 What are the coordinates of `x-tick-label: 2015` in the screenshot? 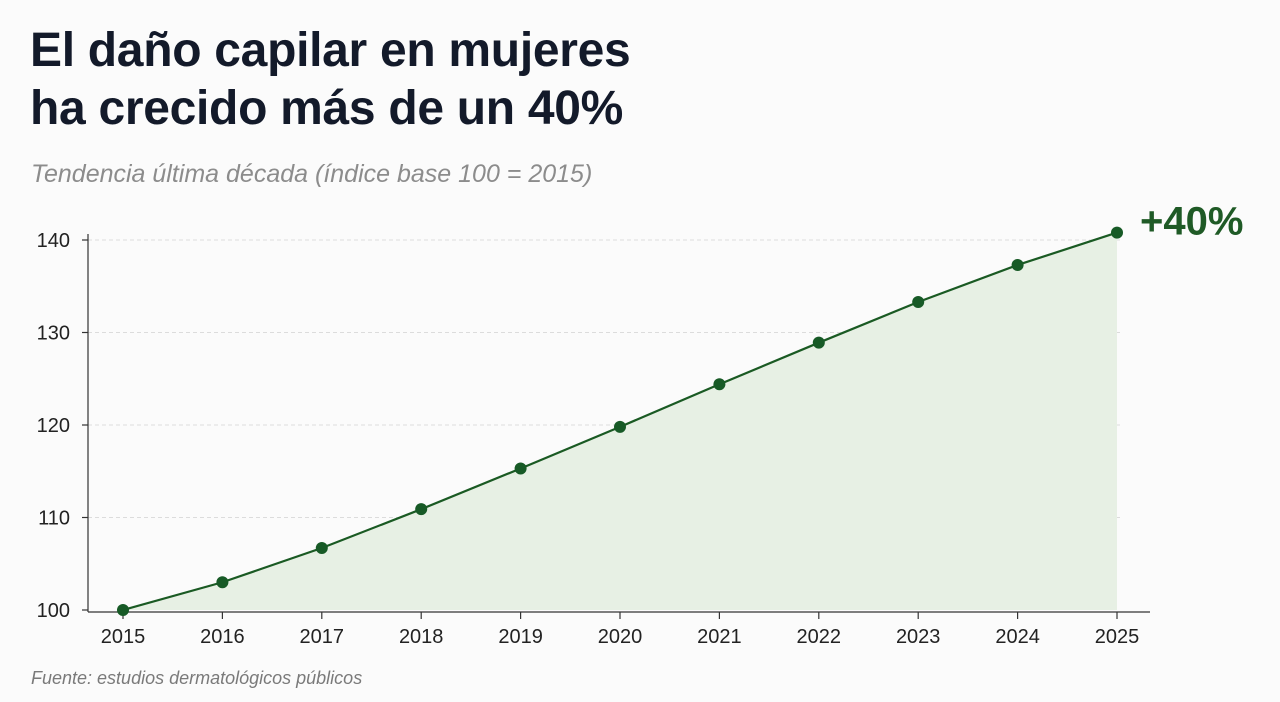 It's located at (123, 637).